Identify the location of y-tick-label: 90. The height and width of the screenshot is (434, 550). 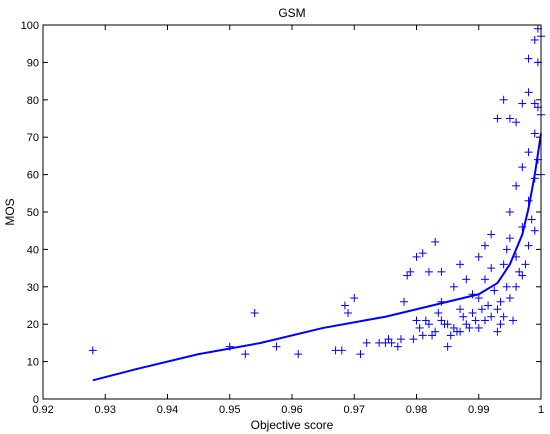
(33, 63).